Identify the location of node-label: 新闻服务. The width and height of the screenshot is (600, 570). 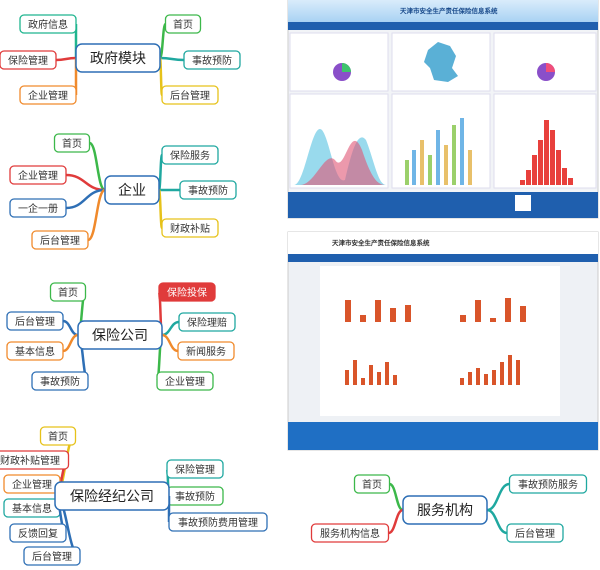
(206, 351).